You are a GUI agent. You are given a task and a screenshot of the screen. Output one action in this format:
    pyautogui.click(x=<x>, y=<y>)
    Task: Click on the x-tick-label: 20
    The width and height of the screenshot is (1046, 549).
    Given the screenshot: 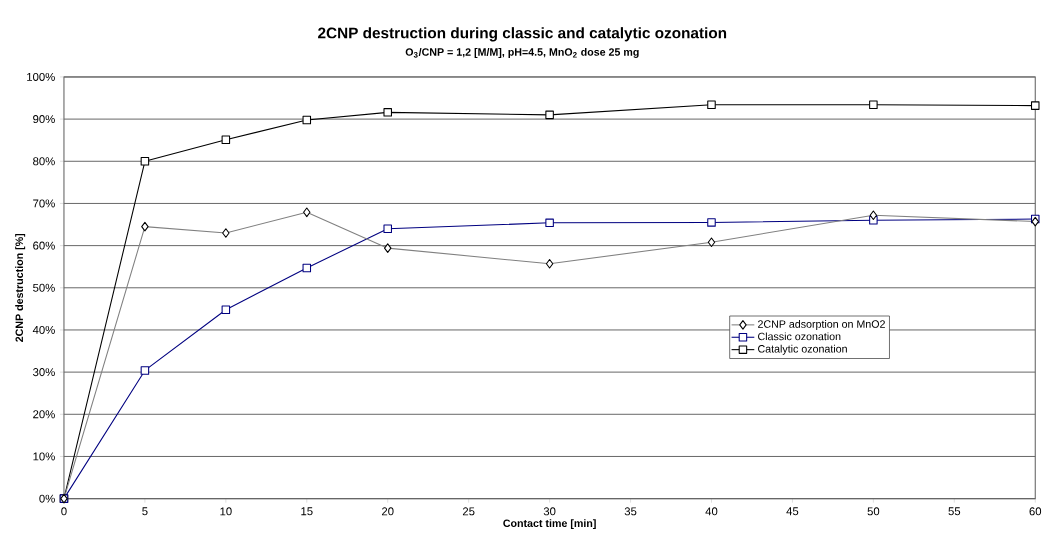 What is the action you would take?
    pyautogui.click(x=387, y=511)
    